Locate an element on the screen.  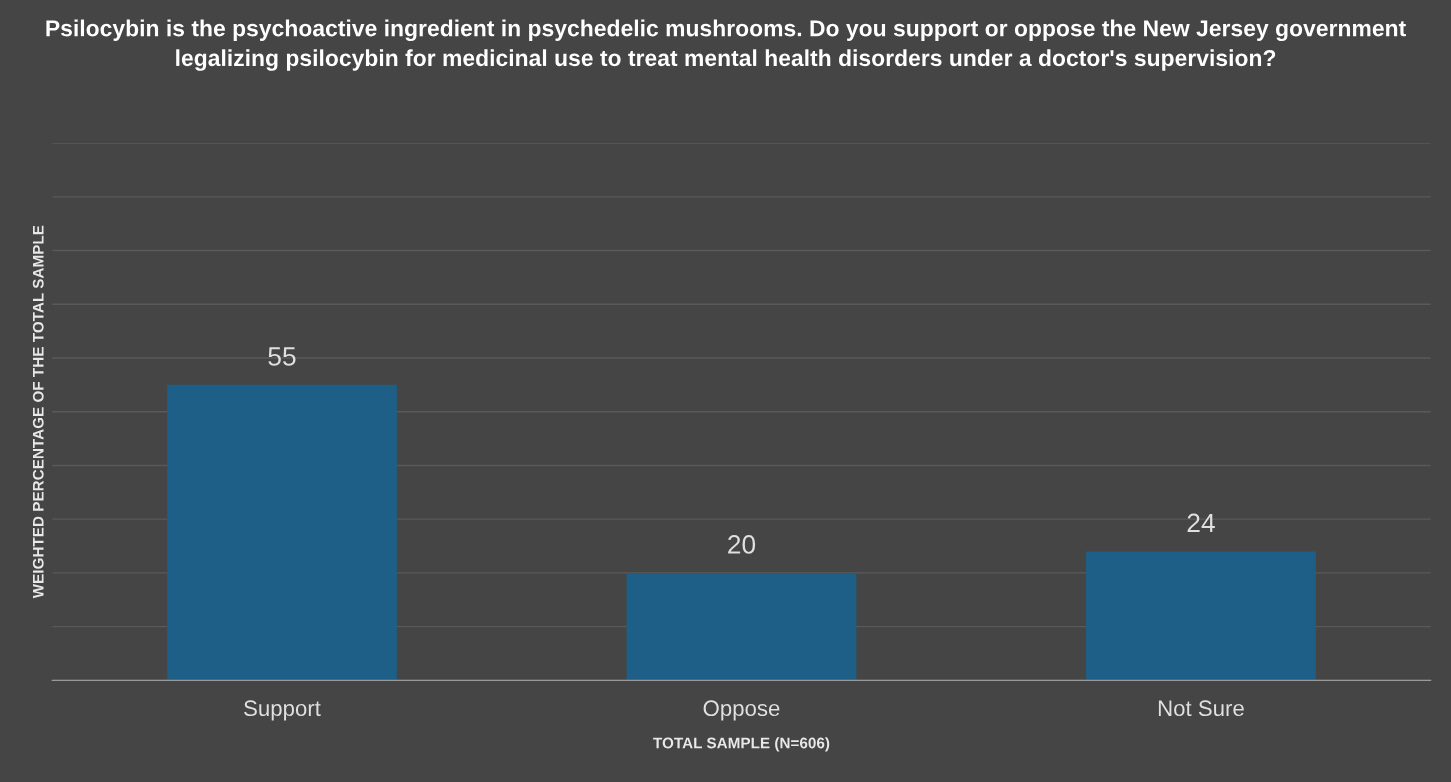
y-axis-title: WEIGHTED PERCENTAGE OF THE TOTAL SAMPLE is located at coordinates (38, 412).